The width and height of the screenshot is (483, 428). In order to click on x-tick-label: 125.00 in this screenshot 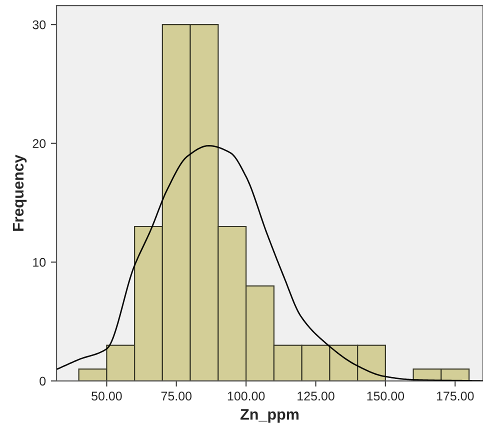, I will do `click(316, 396)`.